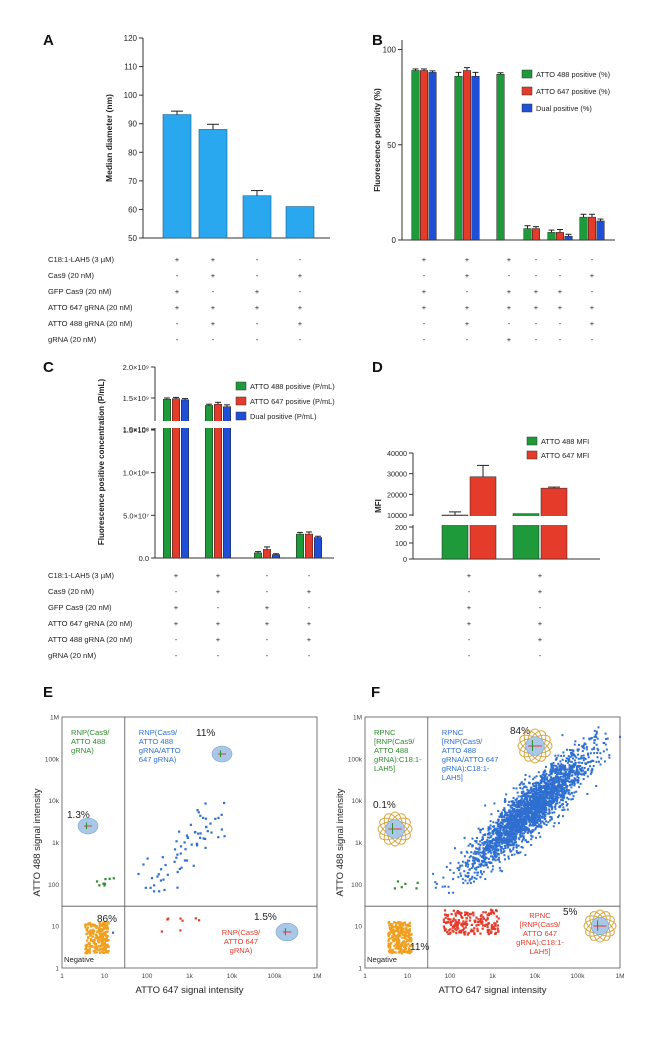 The width and height of the screenshot is (650, 1039). I want to click on legend-entry: Dual positive (%), so click(564, 108).